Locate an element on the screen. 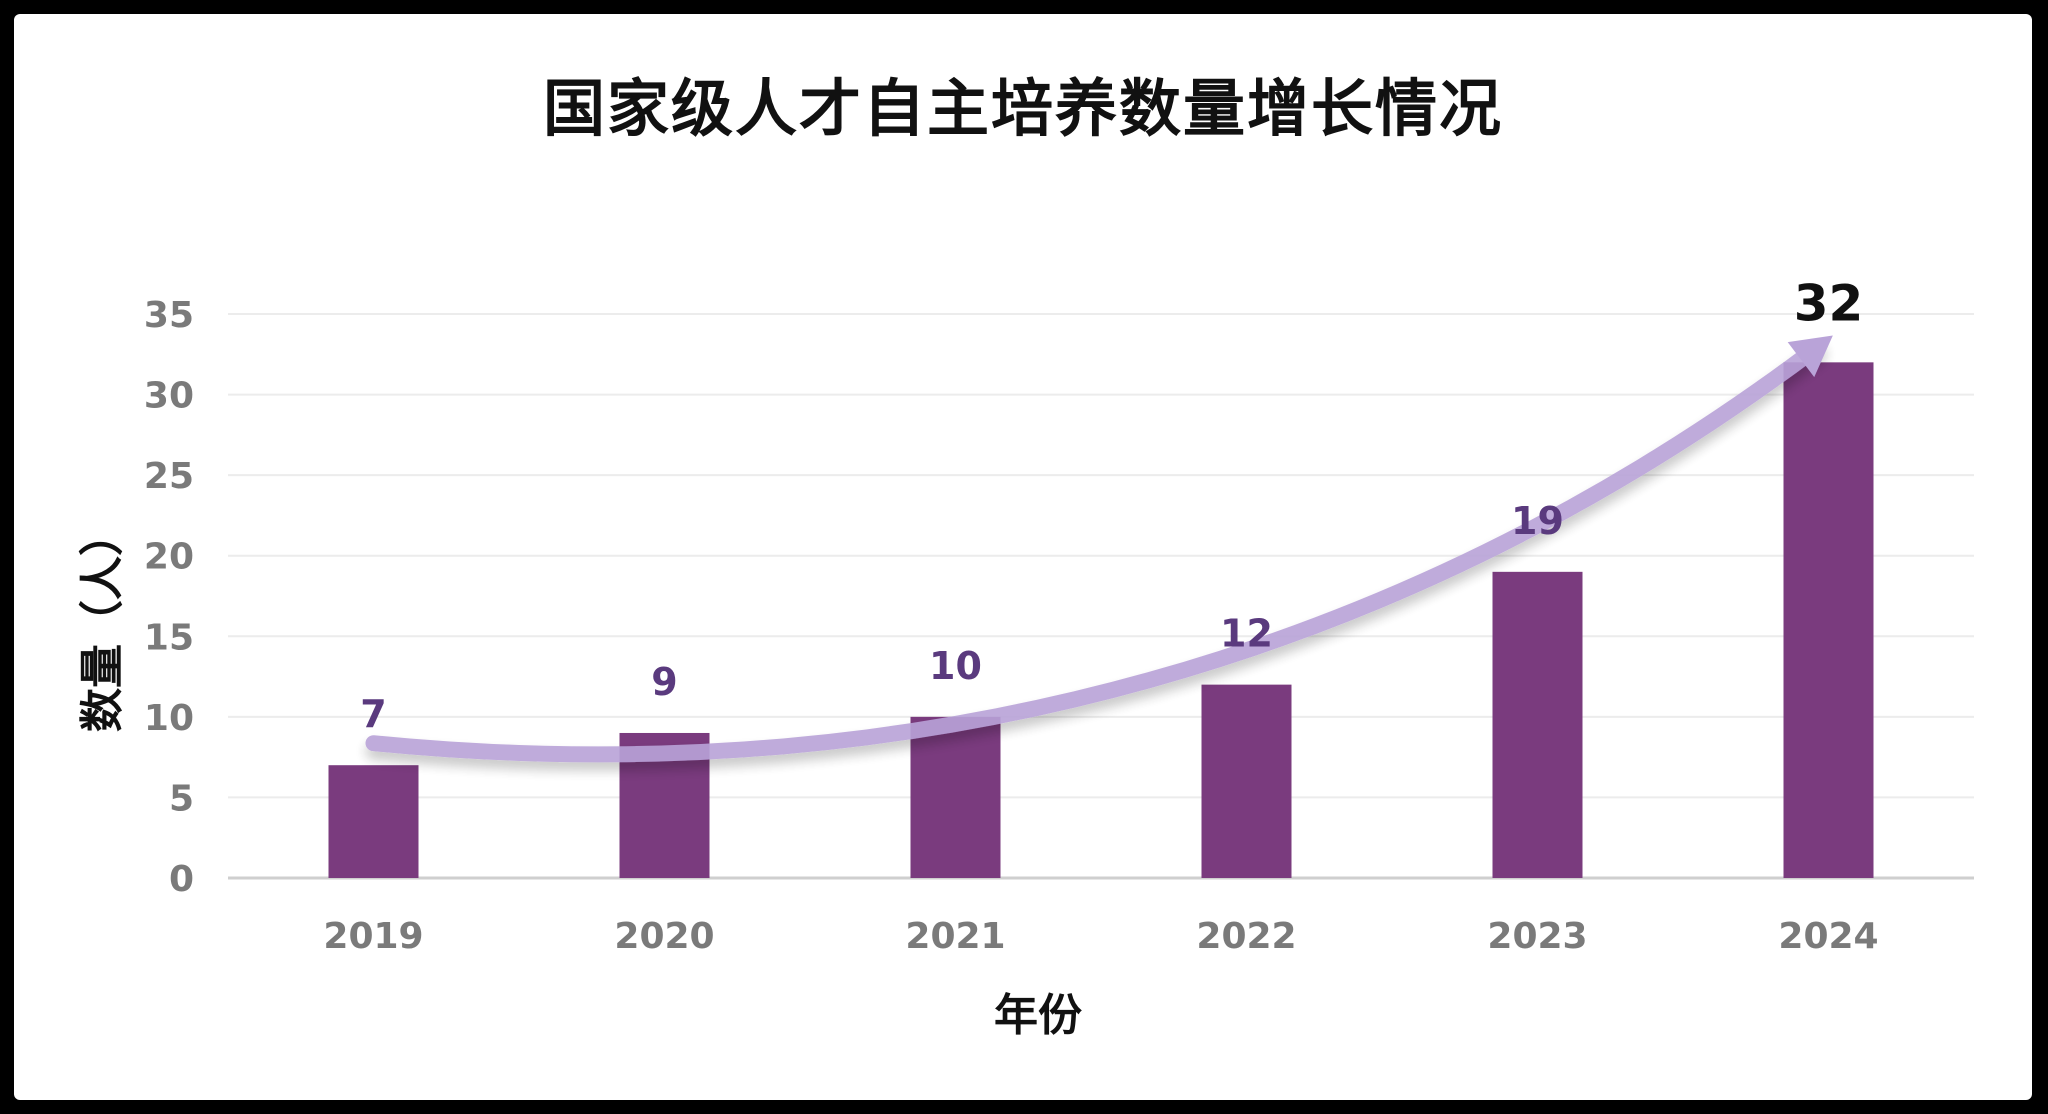 This screenshot has width=2048, height=1114. data-label: 7 is located at coordinates (373, 714).